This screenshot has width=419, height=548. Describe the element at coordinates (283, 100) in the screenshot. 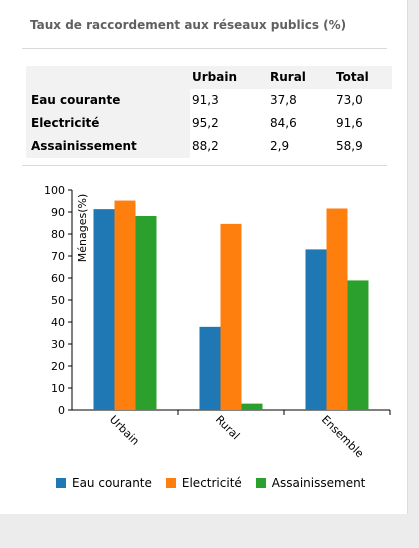

I see `table-cell: 37,8` at that location.